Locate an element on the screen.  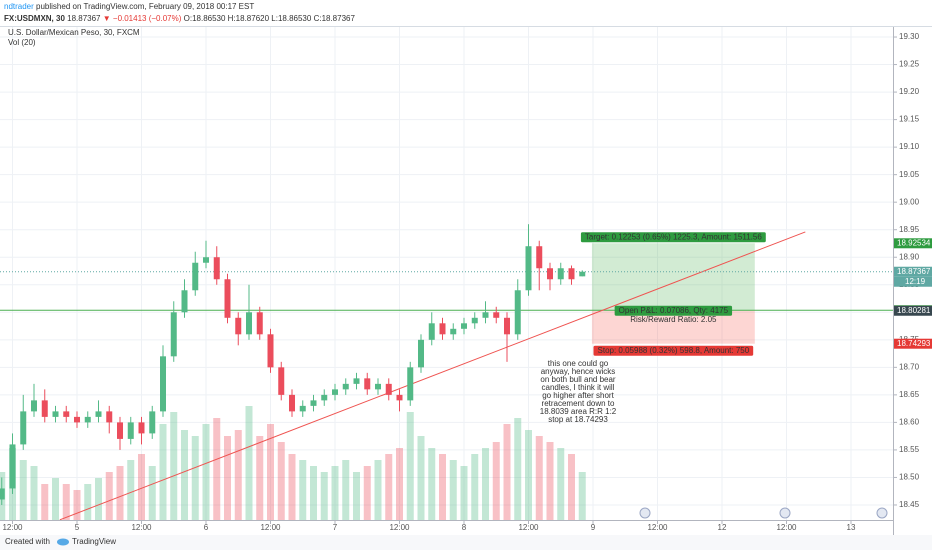
y-tick-label: 19.15 is located at coordinates (909, 119).